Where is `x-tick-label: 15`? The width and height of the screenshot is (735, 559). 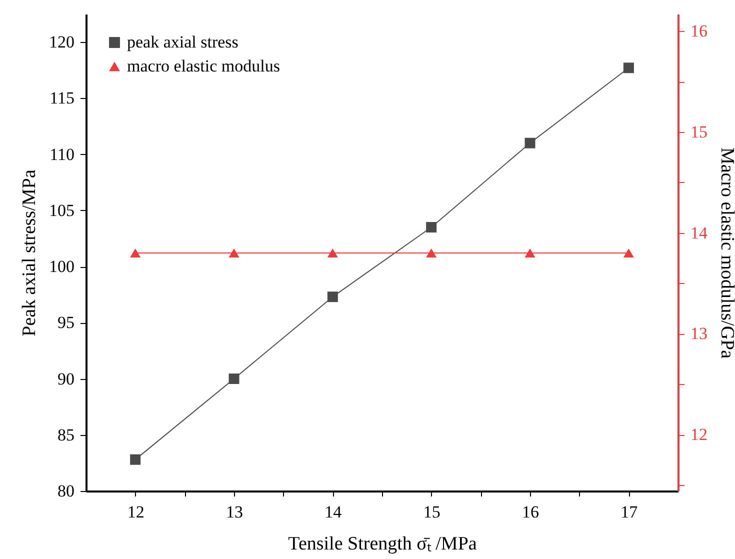 x-tick-label: 15 is located at coordinates (431, 512).